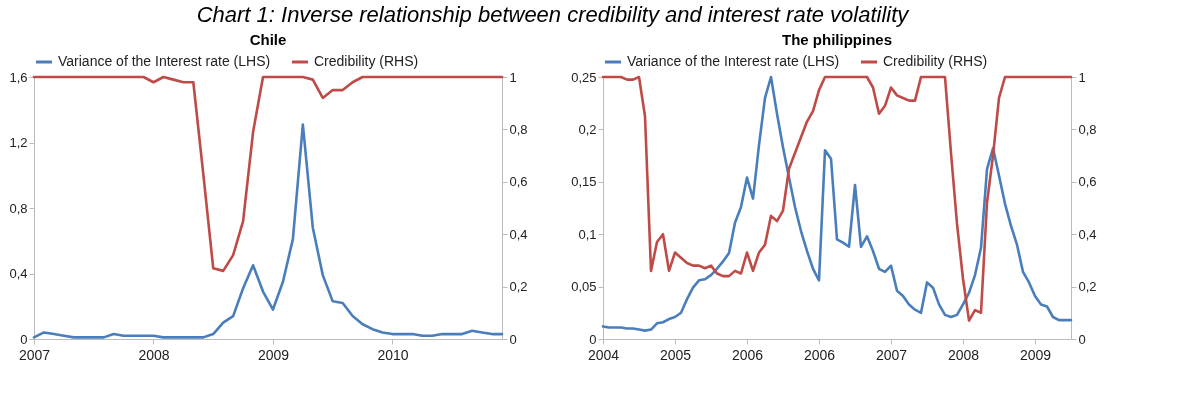  Describe the element at coordinates (837, 39) in the screenshot. I see `chart-title: The philippines` at that location.